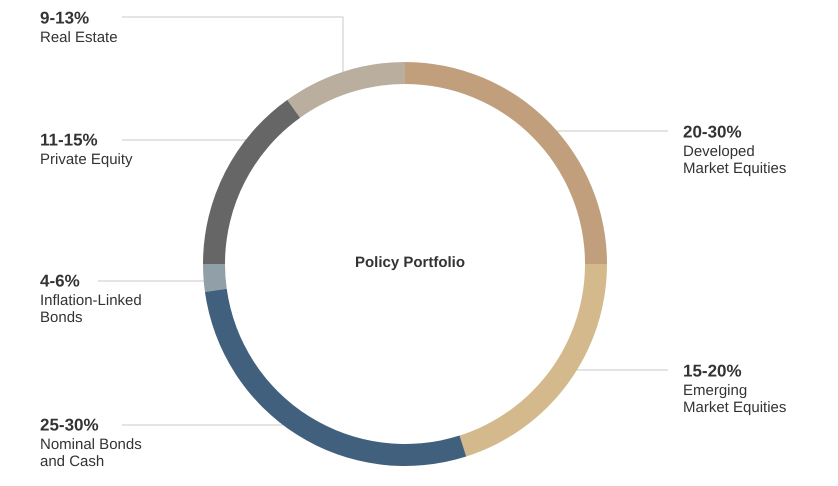 The height and width of the screenshot is (486, 838). What do you see at coordinates (734, 160) in the screenshot?
I see `slice-label: Developed Market Equities` at bounding box center [734, 160].